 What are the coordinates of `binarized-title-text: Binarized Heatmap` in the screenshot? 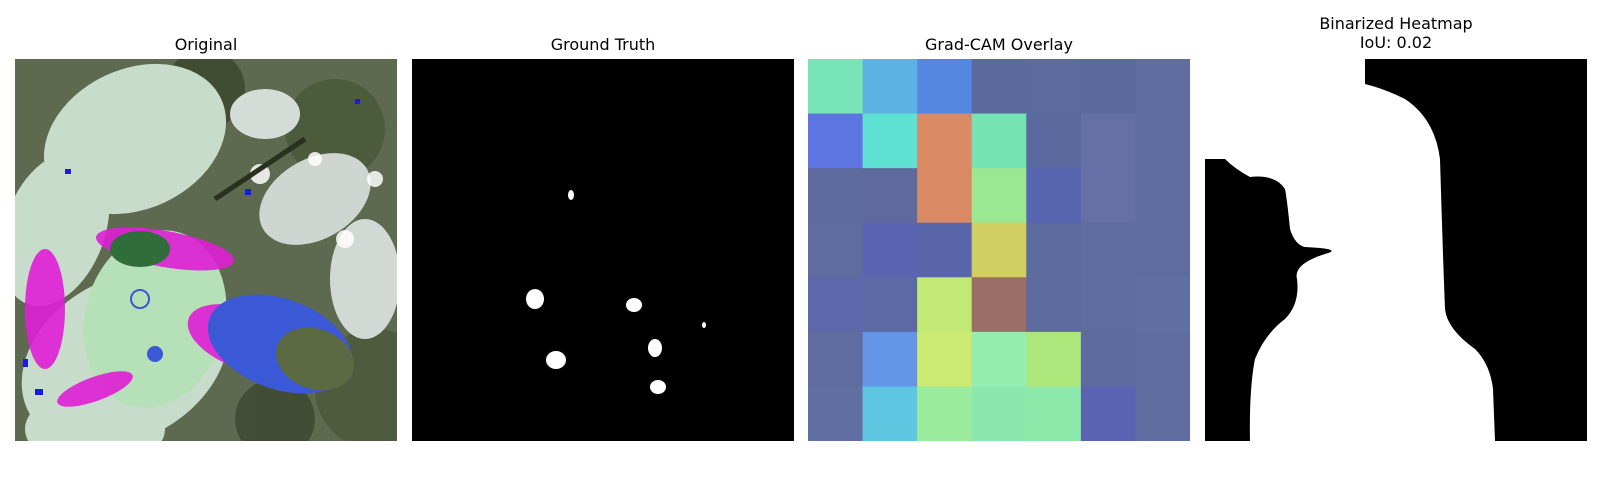 It's located at (1396, 23).